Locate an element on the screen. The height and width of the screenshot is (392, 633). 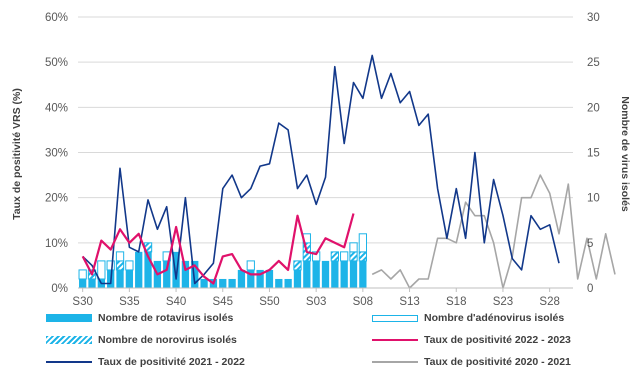
series-line-2020-2021 is located at coordinates (493, 231).